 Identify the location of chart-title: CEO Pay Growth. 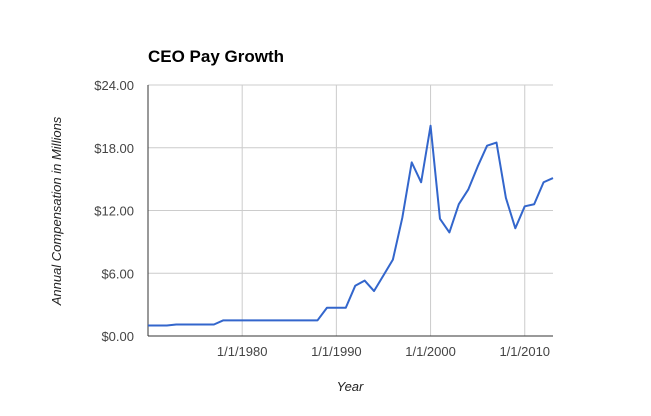
(216, 56).